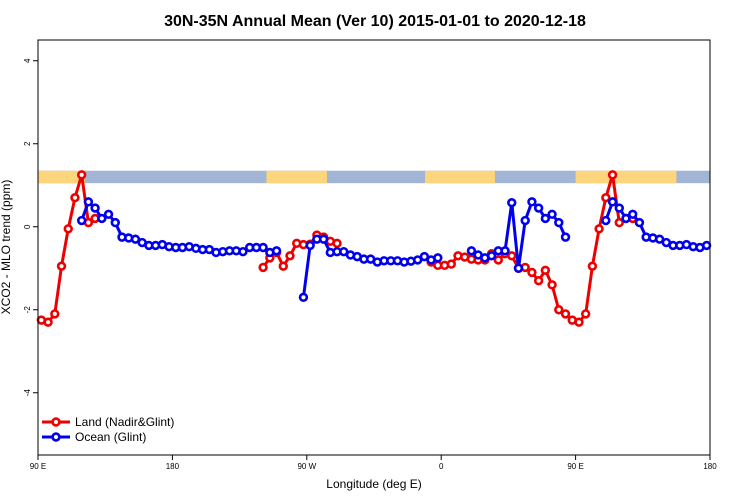 This screenshot has height=500, width=750. Describe the element at coordinates (110, 437) in the screenshot. I see `legend-label: Ocean (Glint)` at that location.